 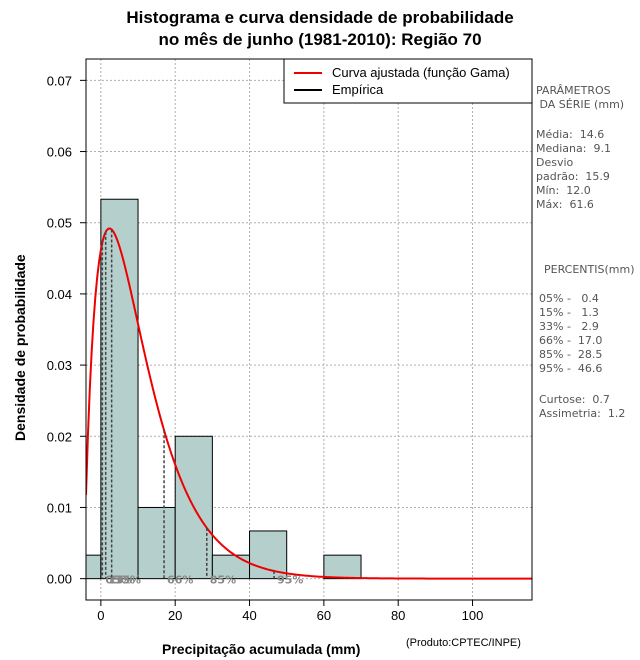 What do you see at coordinates (59, 507) in the screenshot?
I see `y-tick-label: 0.01` at bounding box center [59, 507].